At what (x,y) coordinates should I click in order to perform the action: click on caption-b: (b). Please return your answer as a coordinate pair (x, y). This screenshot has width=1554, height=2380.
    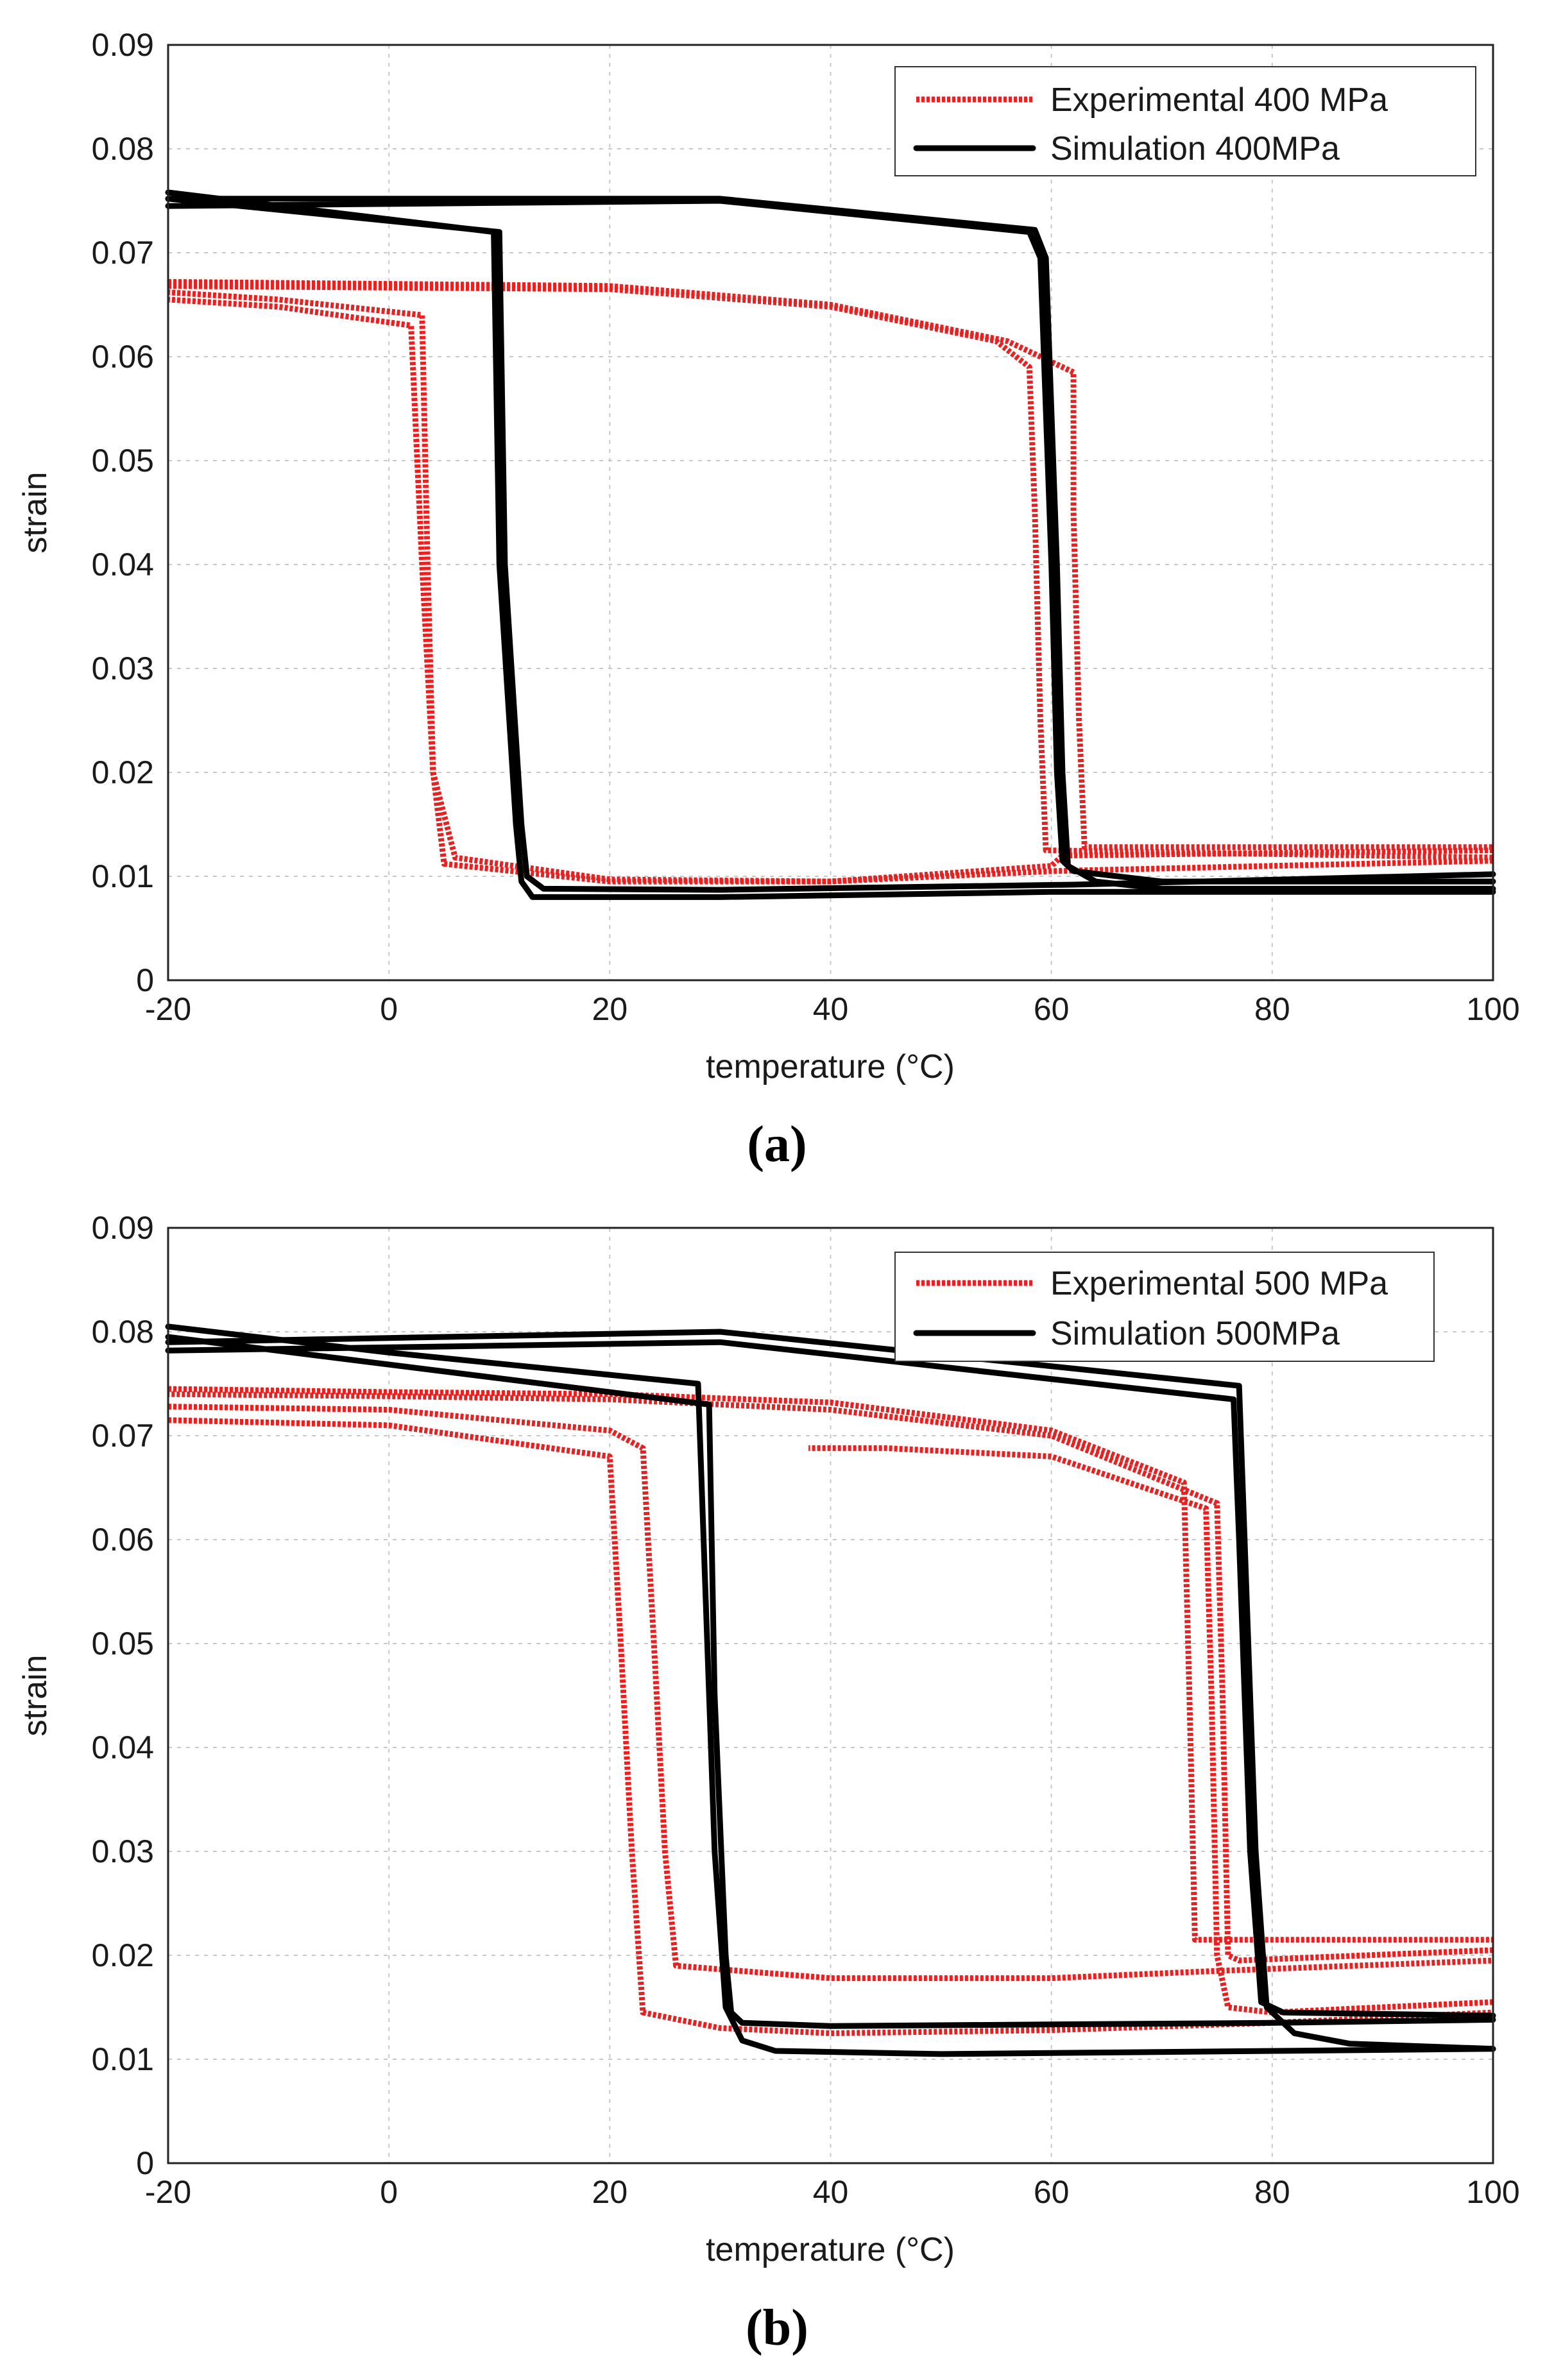
    Looking at the image, I should click on (777, 2328).